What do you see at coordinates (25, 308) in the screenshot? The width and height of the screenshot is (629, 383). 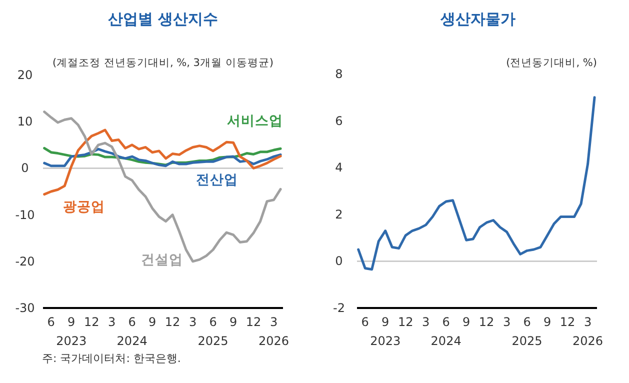 I see `y-tick-label: -30` at bounding box center [25, 308].